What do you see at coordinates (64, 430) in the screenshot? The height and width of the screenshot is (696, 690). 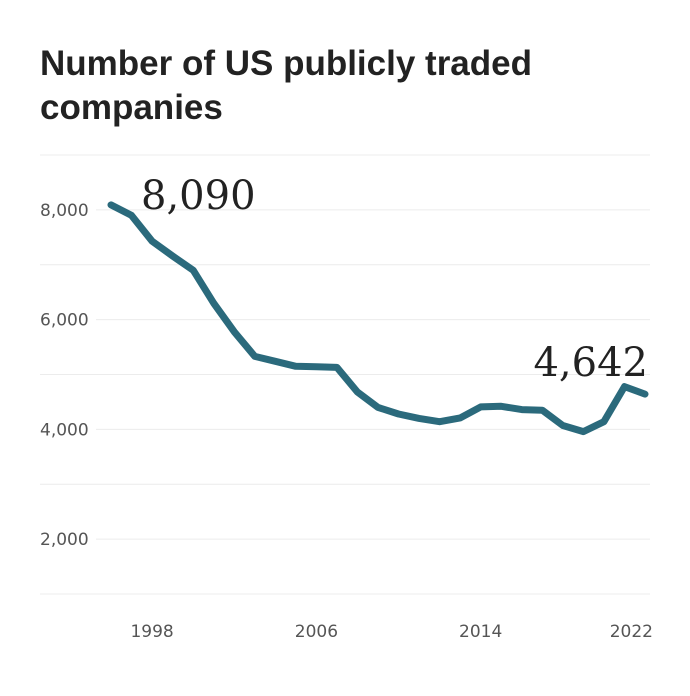 I see `y-tick-label: 4,000` at bounding box center [64, 430].